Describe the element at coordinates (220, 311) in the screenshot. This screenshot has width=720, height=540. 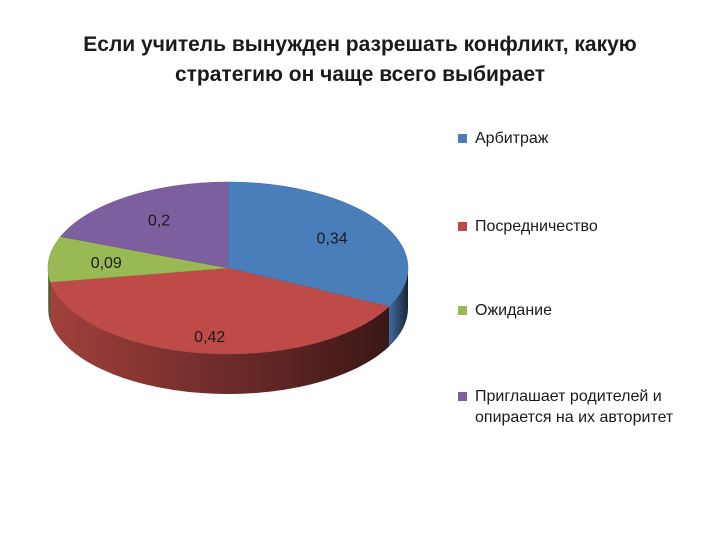
I see `pie-slice-mediation` at that location.